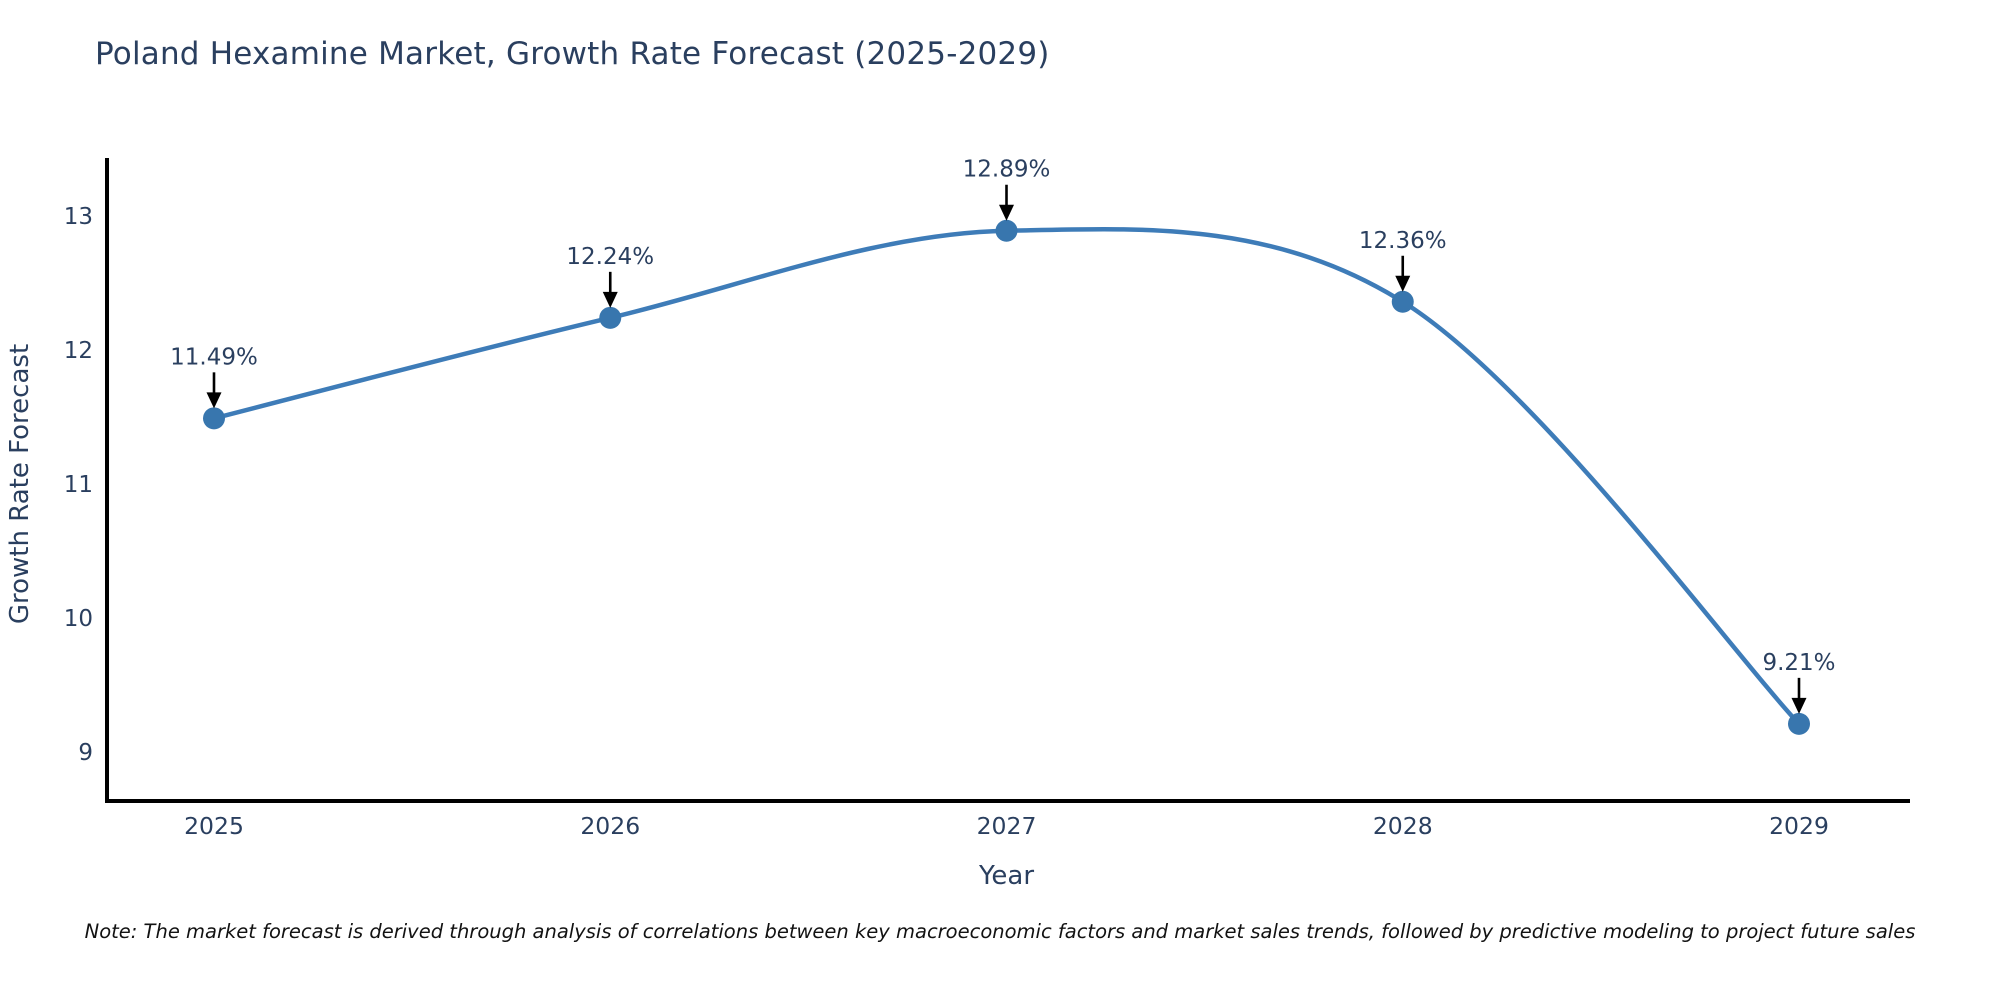 The height and width of the screenshot is (1000, 2000). Describe the element at coordinates (78, 351) in the screenshot. I see `y-tick-label: 12` at that location.